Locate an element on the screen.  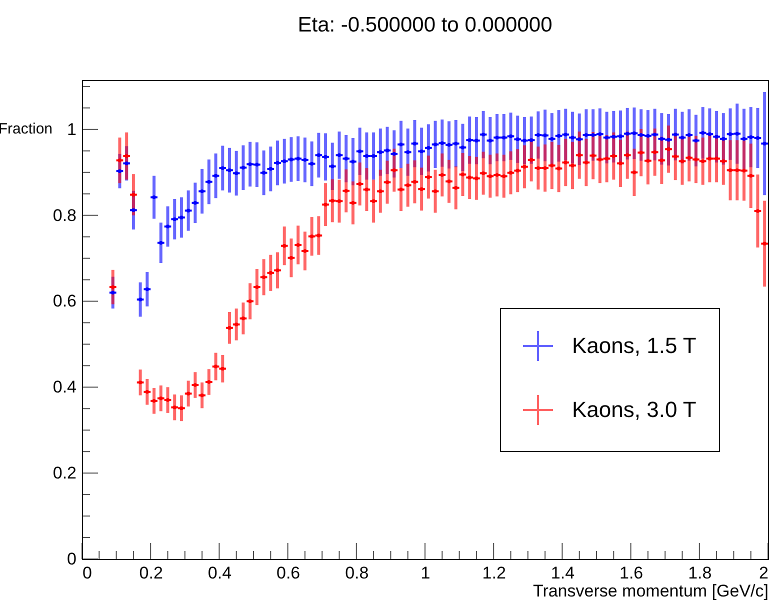
chart-title: Eta: -0.500000 to 0.000000 is located at coordinates (425, 24).